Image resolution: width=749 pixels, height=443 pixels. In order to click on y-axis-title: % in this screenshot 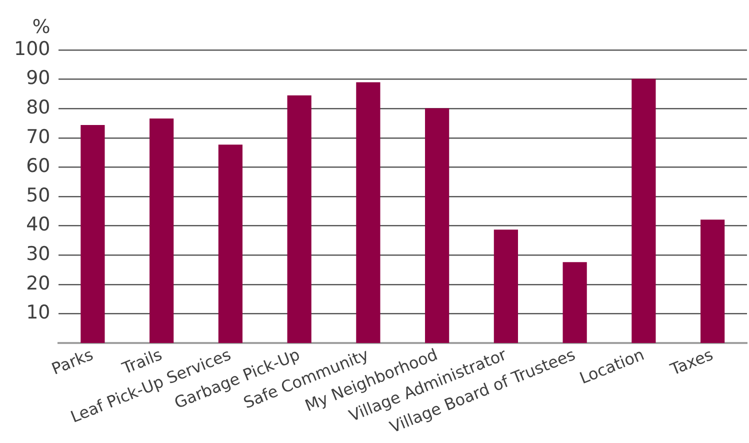, I will do `click(41, 27)`.